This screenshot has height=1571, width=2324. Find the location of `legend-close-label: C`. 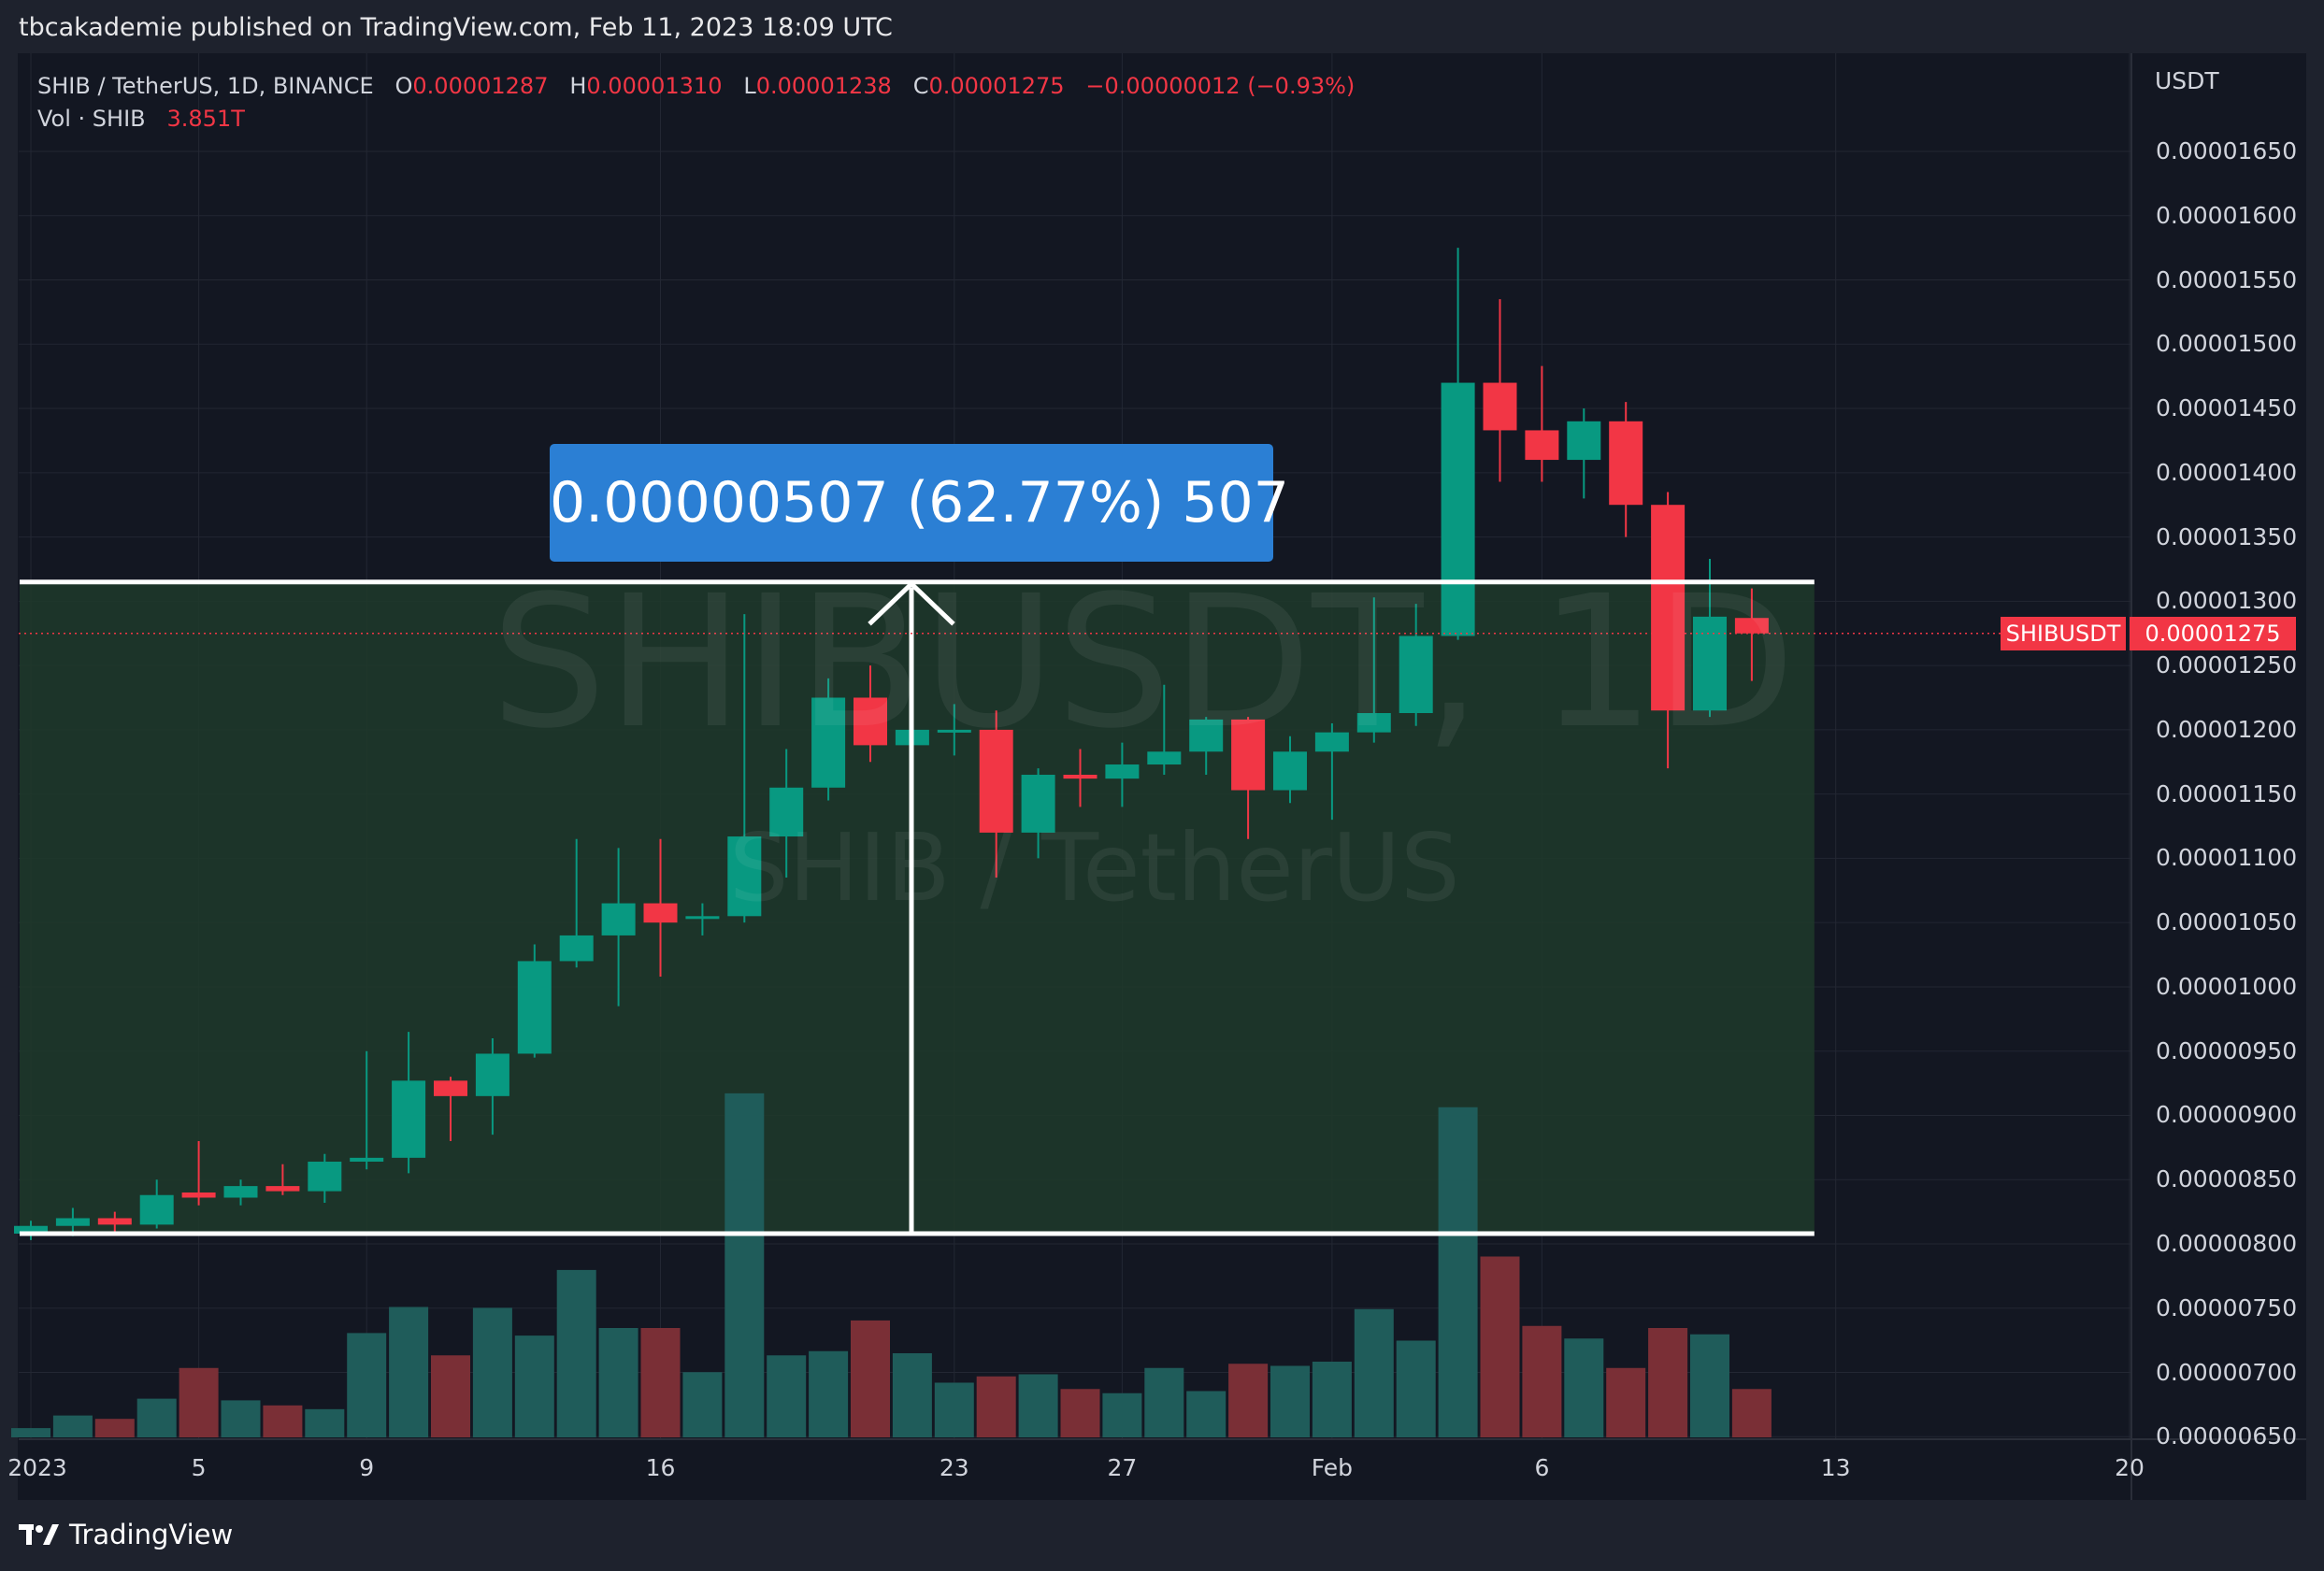

legend-close-label: C is located at coordinates (921, 86).